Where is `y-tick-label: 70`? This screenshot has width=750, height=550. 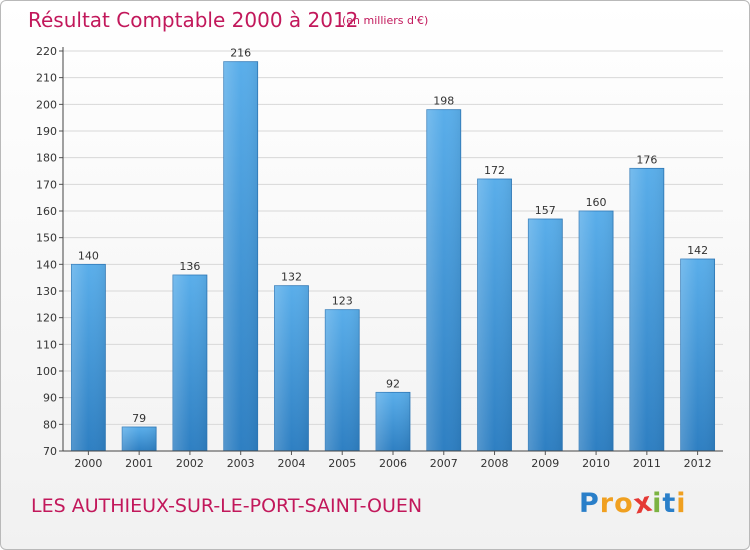
y-tick-label: 70 is located at coordinates (50, 451).